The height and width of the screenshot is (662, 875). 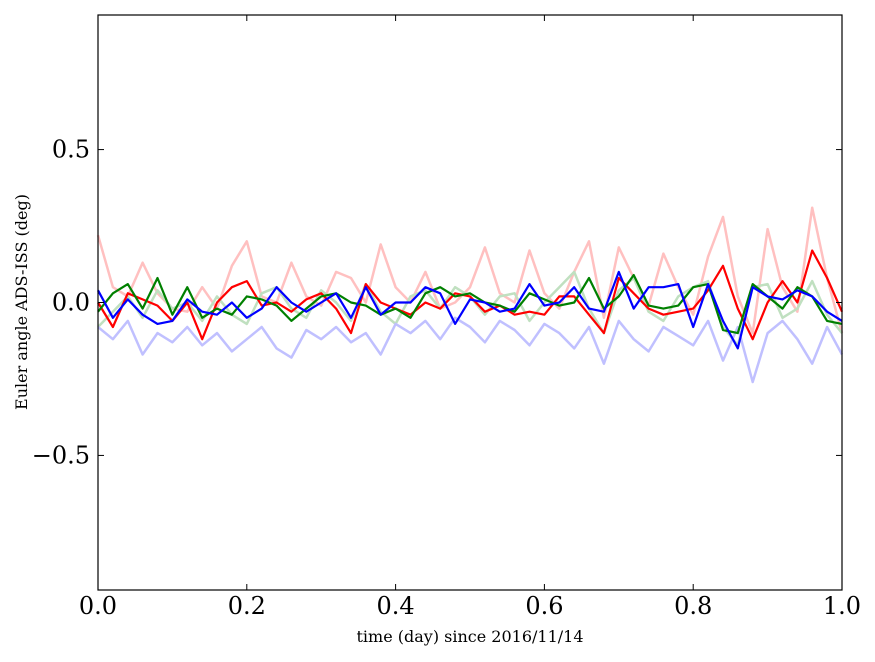 What do you see at coordinates (396, 606) in the screenshot?
I see `x-tick-label: 0.4` at bounding box center [396, 606].